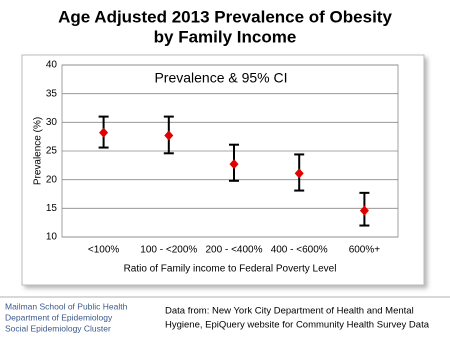 The width and height of the screenshot is (450, 343). Describe the element at coordinates (365, 250) in the screenshot. I see `x-tick-label: 600%+` at that location.